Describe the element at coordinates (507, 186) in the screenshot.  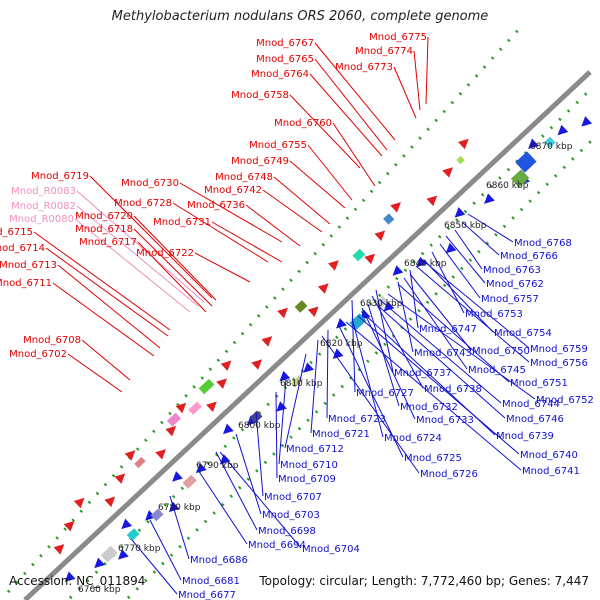
I see `tick-label: 6860 kbp` at that location.